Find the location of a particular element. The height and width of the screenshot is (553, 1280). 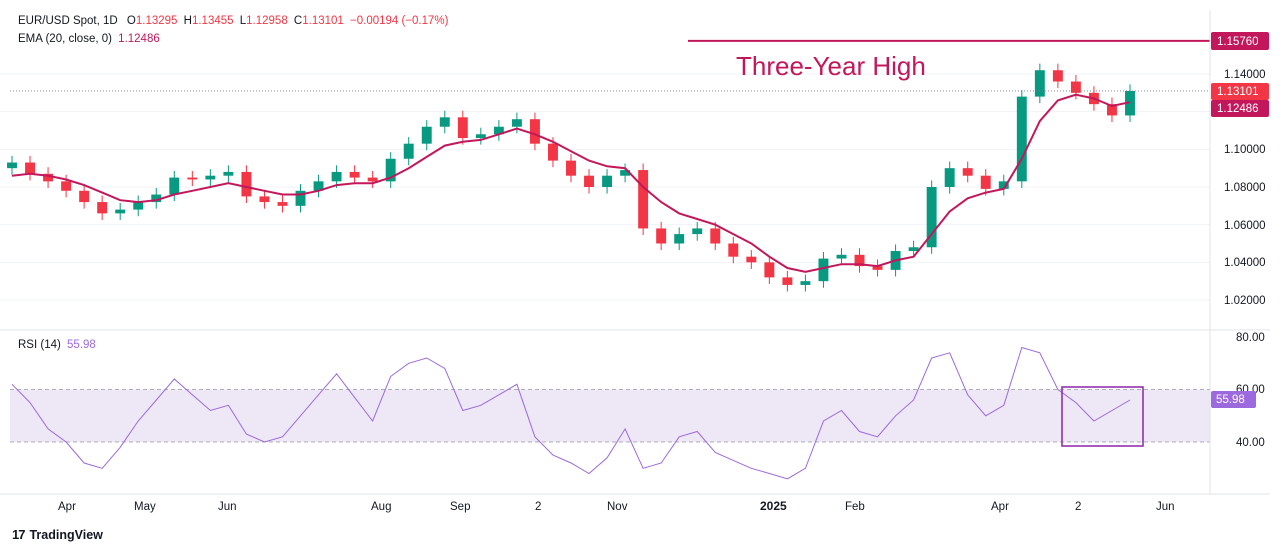

time-label: 2025 is located at coordinates (773, 506).